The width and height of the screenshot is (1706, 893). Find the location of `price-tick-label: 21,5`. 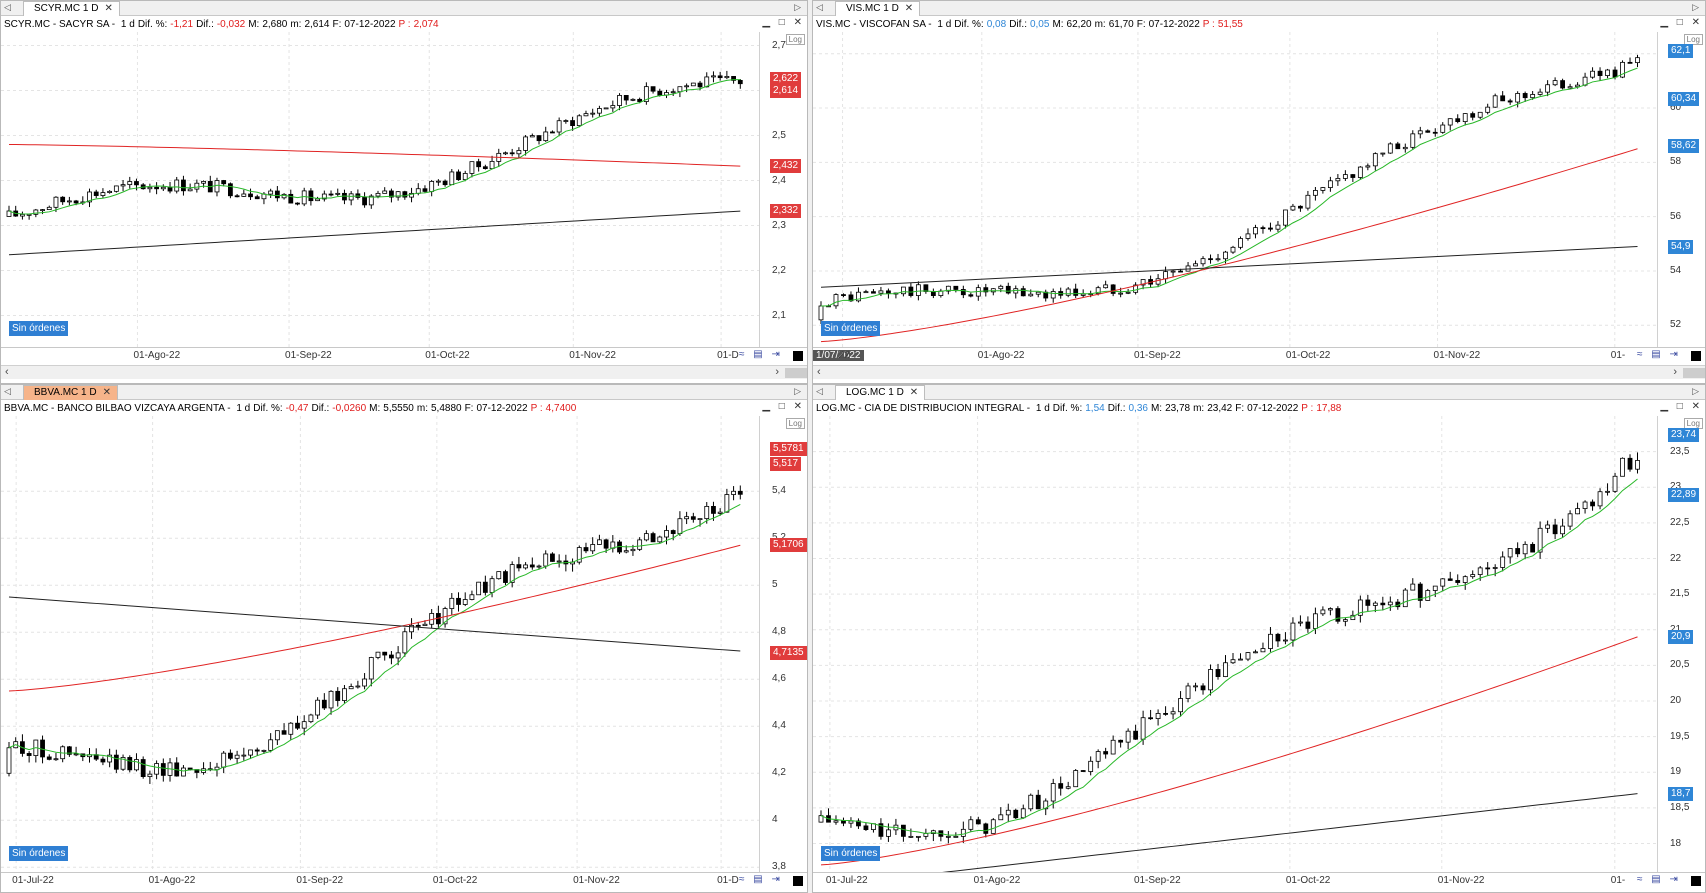

price-tick-label: 21,5 is located at coordinates (1680, 594).